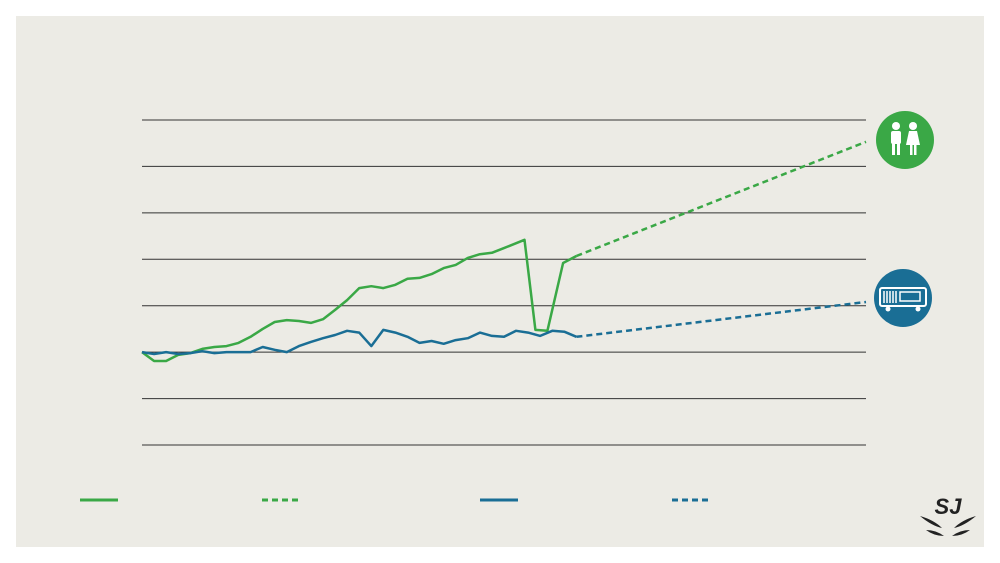 Image resolution: width=1000 pixels, height=563 pixels. I want to click on logo: SJ, so click(948, 515).